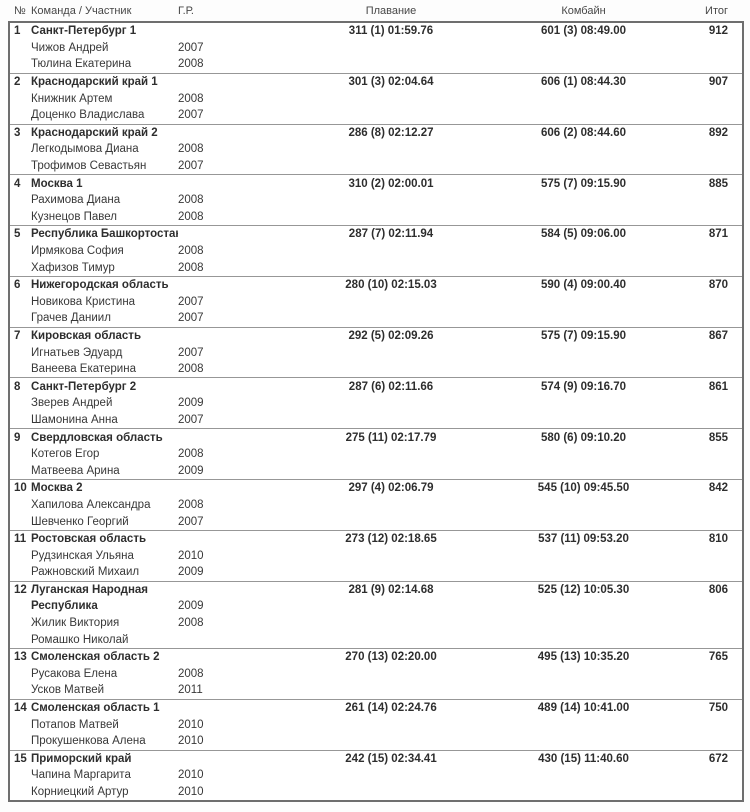 Image resolution: width=750 pixels, height=812 pixels. I want to click on participant-line: Рахимова Диана 2008, so click(376, 200).